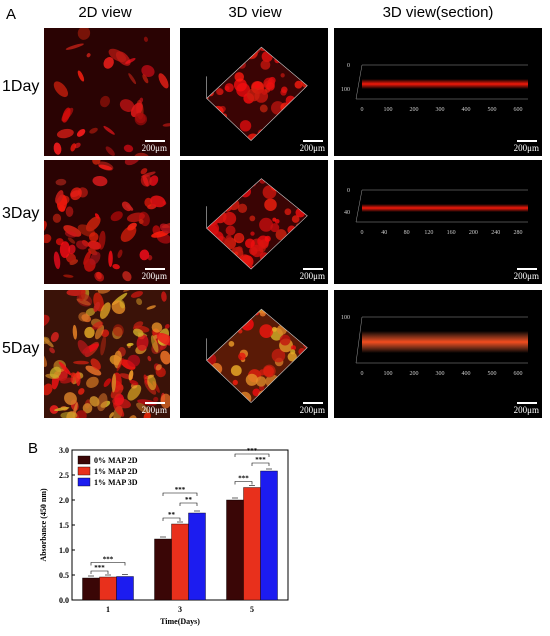 The height and width of the screenshot is (636, 550). What do you see at coordinates (384, 233) in the screenshot?
I see `section-x-tick: 40` at bounding box center [384, 233].